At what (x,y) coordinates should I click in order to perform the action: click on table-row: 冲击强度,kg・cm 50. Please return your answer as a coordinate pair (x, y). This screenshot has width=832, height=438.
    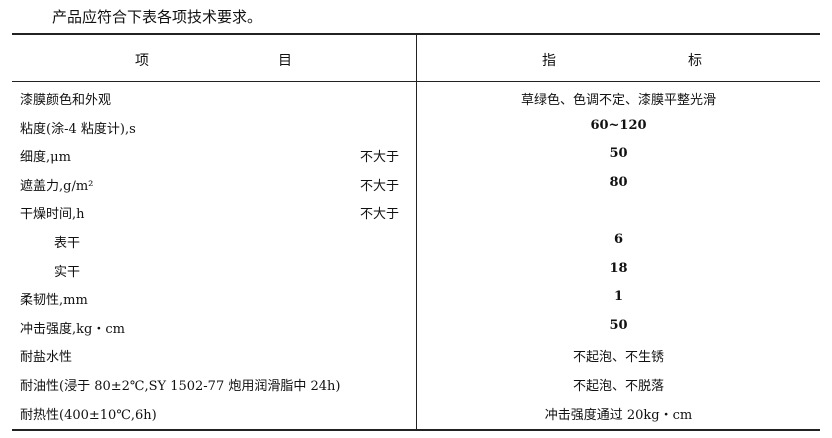
    Looking at the image, I should click on (416, 326).